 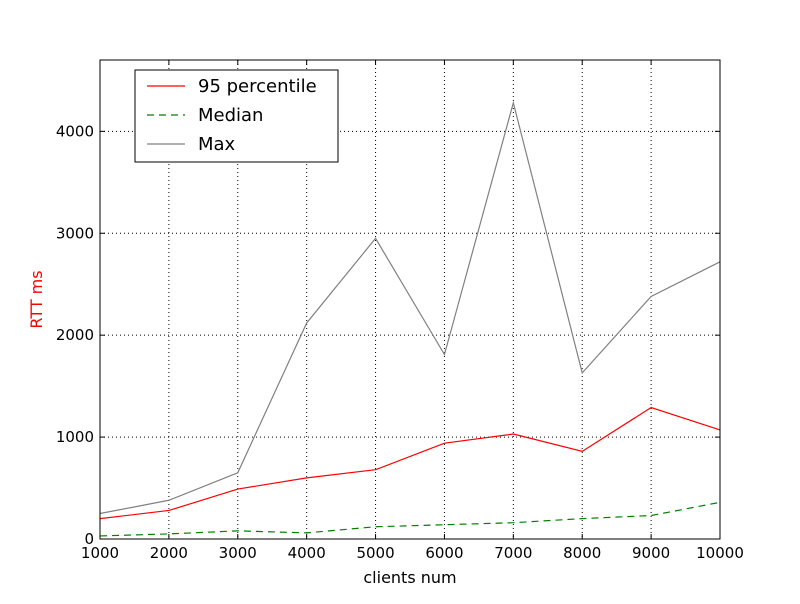 What do you see at coordinates (75, 233) in the screenshot?
I see `y-tick-label: 3000` at bounding box center [75, 233].